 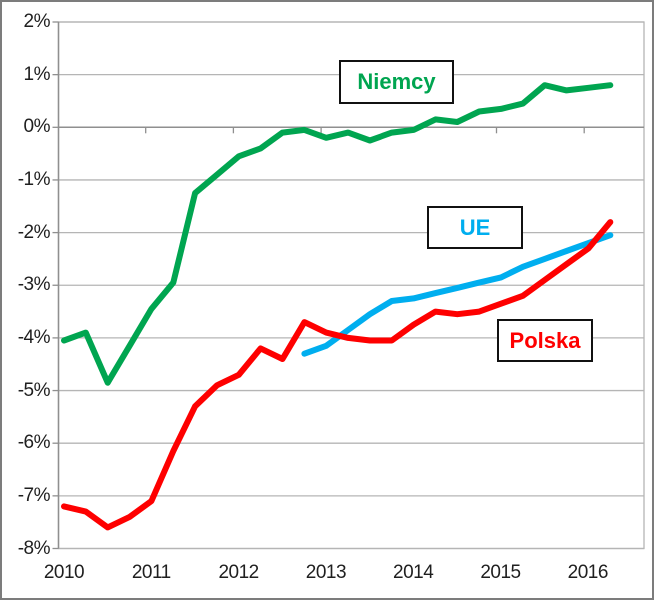 I want to click on legend-label-niemcy: Niemcy, so click(x=396, y=81).